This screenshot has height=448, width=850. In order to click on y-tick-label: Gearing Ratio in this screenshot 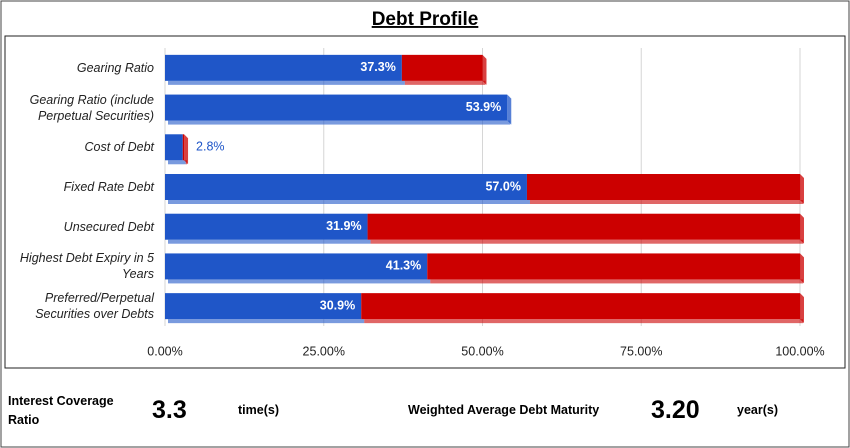, I will do `click(115, 67)`.